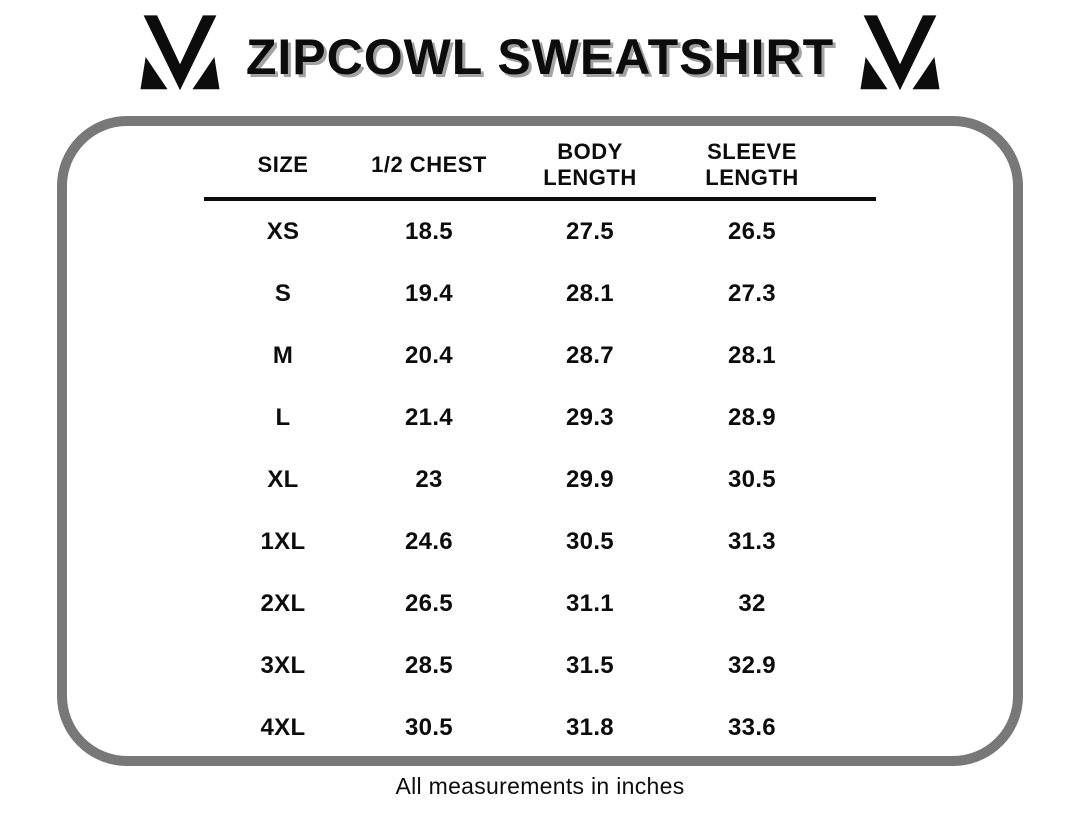 The width and height of the screenshot is (1080, 834). What do you see at coordinates (429, 293) in the screenshot?
I see `measurement-value: 19.4` at bounding box center [429, 293].